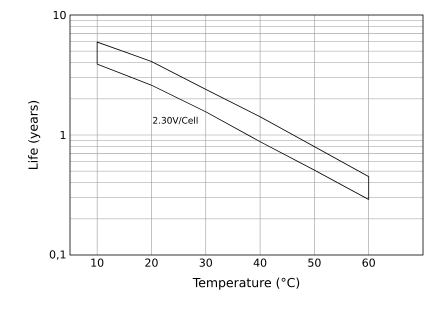  Describe the element at coordinates (246, 284) in the screenshot. I see `x-axis-title: Temperature (°C)` at that location.